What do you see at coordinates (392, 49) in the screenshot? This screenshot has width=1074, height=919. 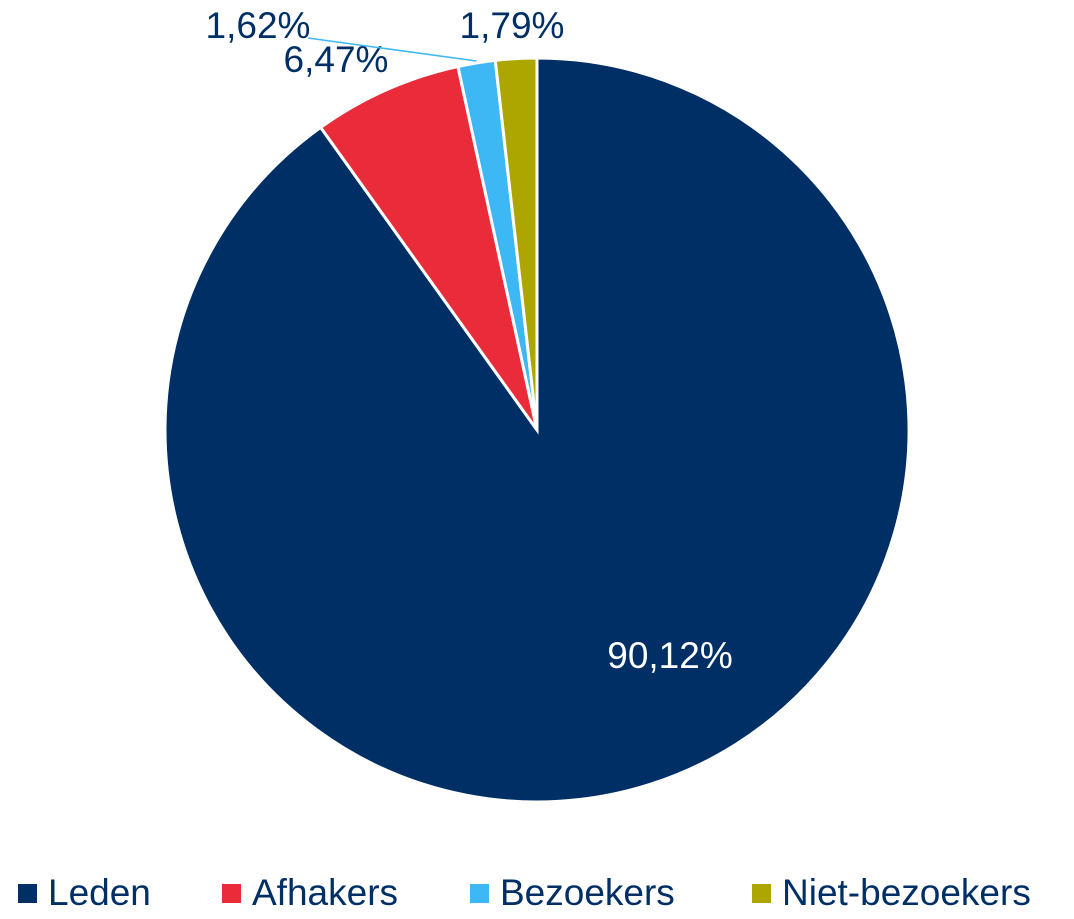 I see `leader-line` at bounding box center [392, 49].